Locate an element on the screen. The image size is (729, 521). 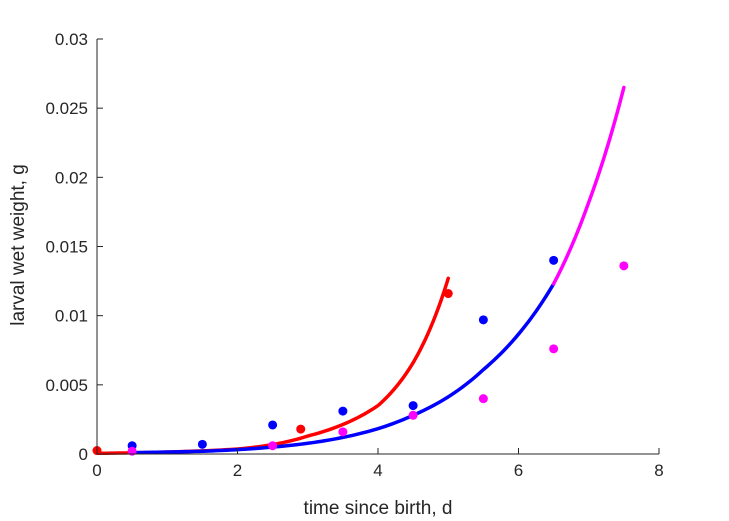
x-axis-label: time since birth, d is located at coordinates (378, 508).